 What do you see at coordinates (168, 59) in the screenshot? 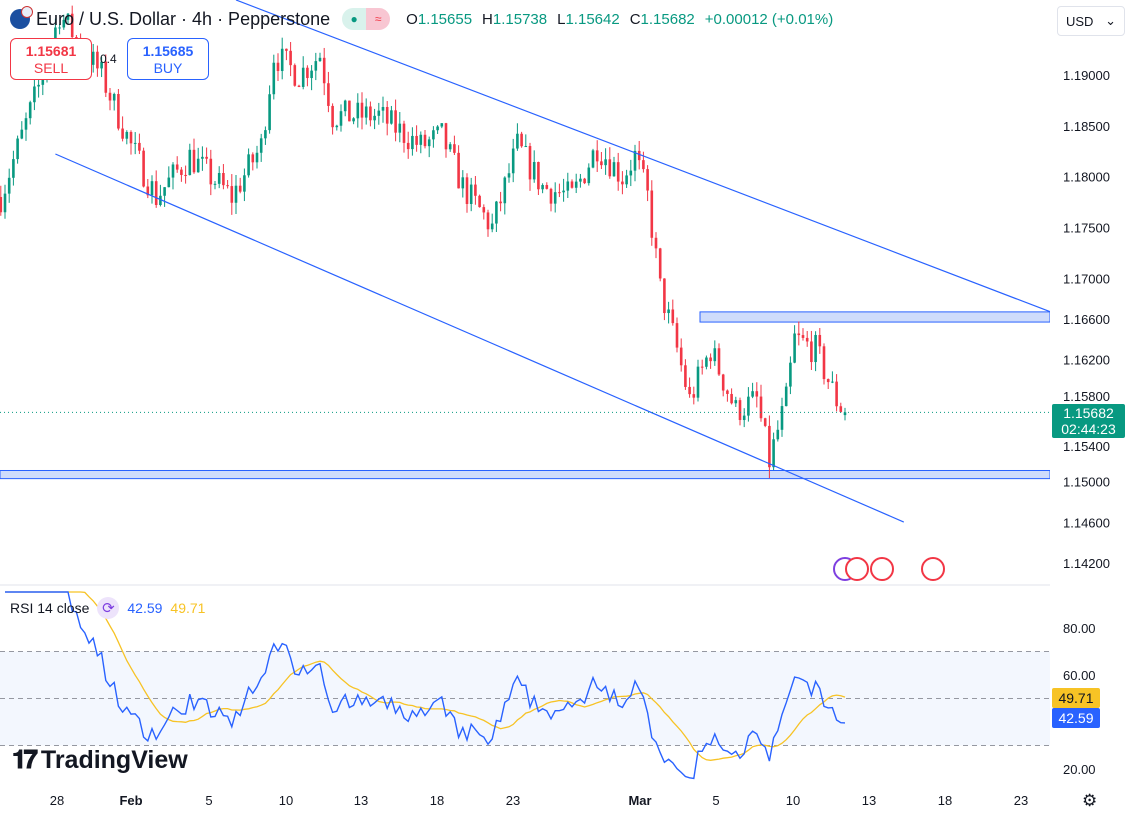
I see `buy-button: 1.15685 BUY` at bounding box center [168, 59].